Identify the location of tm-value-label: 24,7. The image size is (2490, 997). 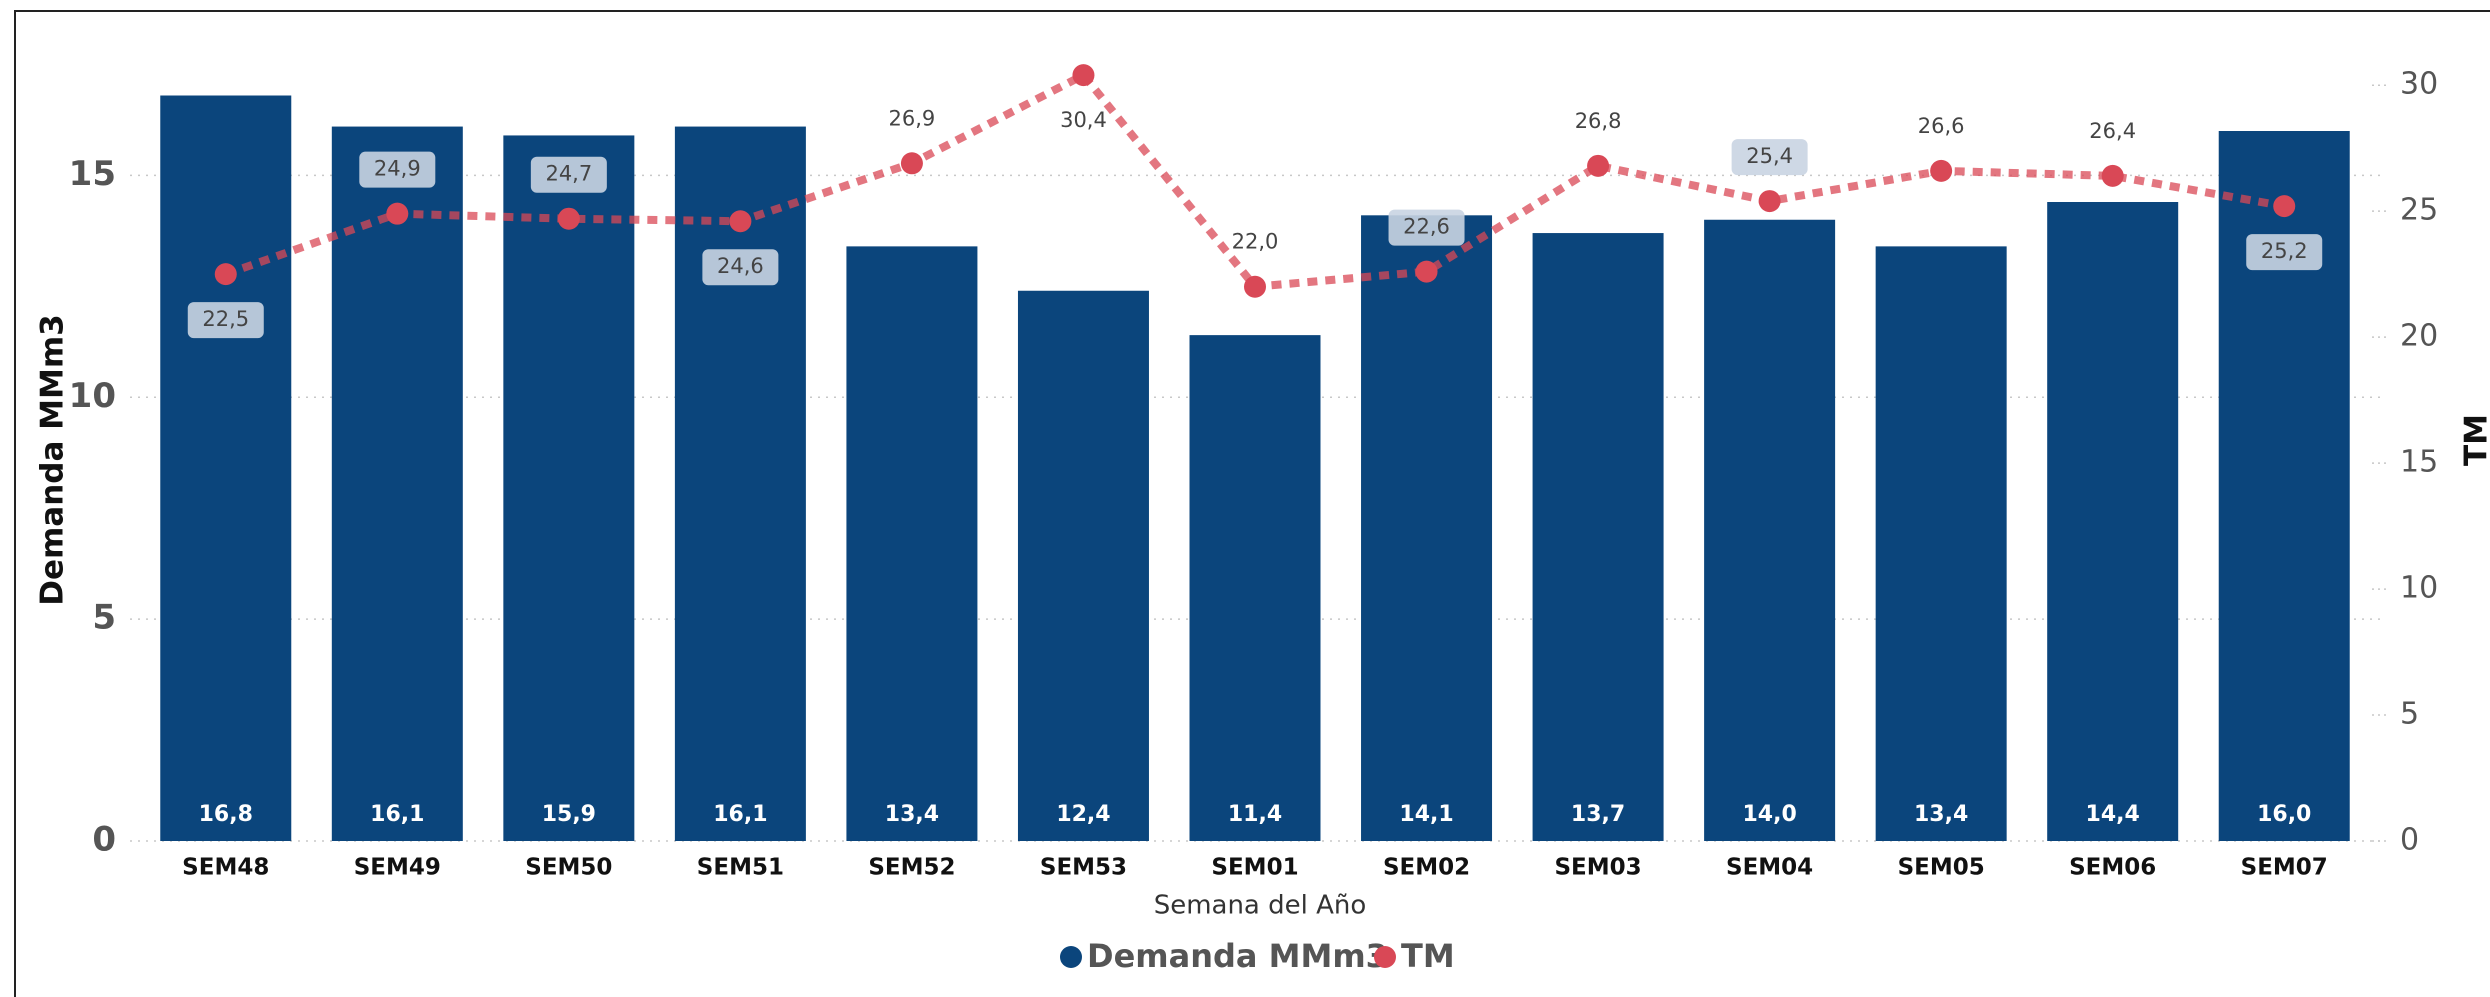
(568, 174).